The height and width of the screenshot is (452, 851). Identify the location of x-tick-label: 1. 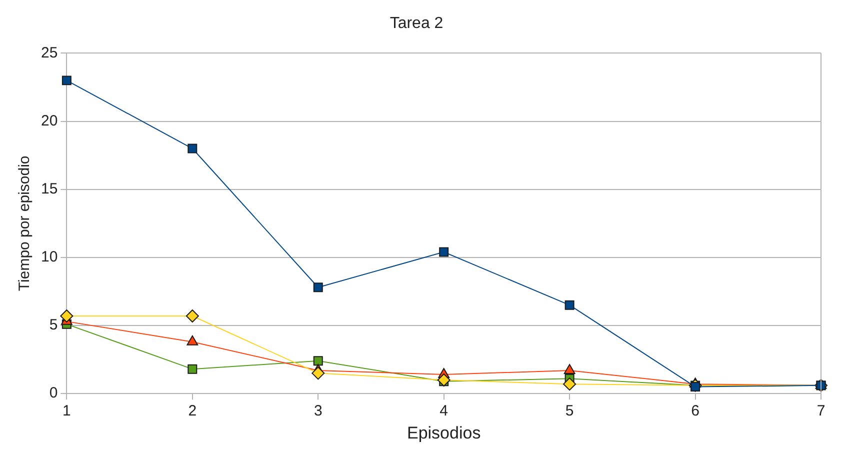
(66, 411).